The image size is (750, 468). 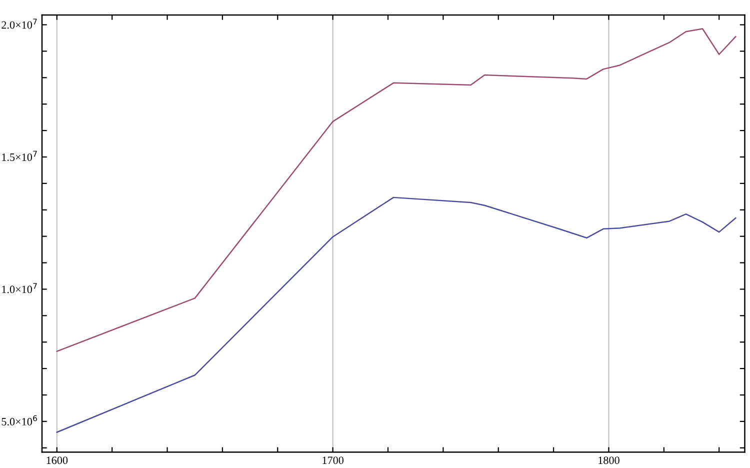 I want to click on x-tick-label: 1800, so click(x=609, y=460).